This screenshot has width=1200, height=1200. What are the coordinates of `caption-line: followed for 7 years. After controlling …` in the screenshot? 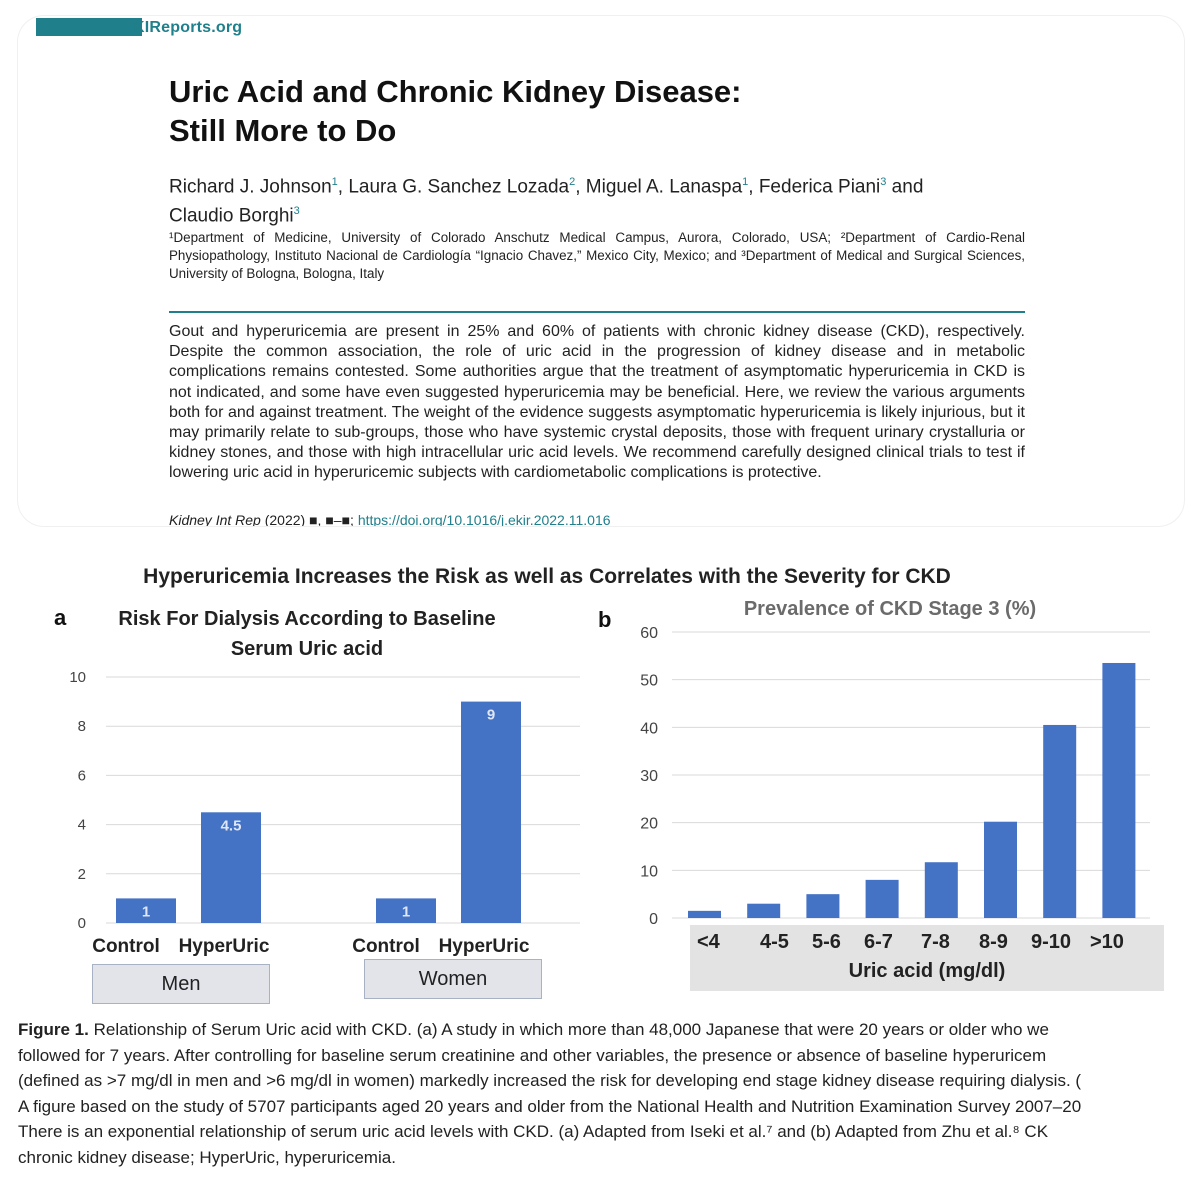 It's located at (609, 1056).